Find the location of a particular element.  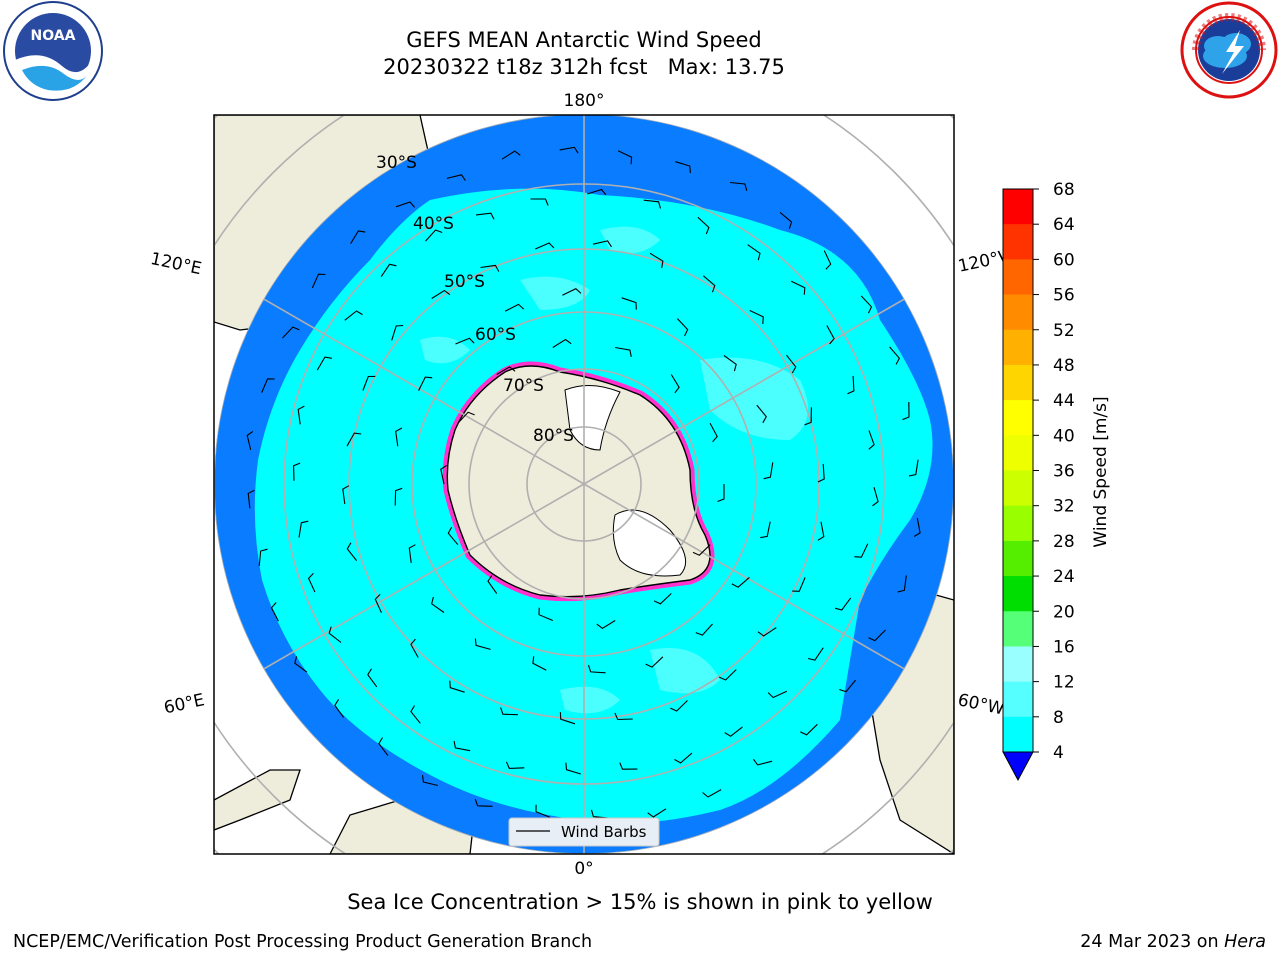

colorbar-tick-label: 48 is located at coordinates (1064, 366).